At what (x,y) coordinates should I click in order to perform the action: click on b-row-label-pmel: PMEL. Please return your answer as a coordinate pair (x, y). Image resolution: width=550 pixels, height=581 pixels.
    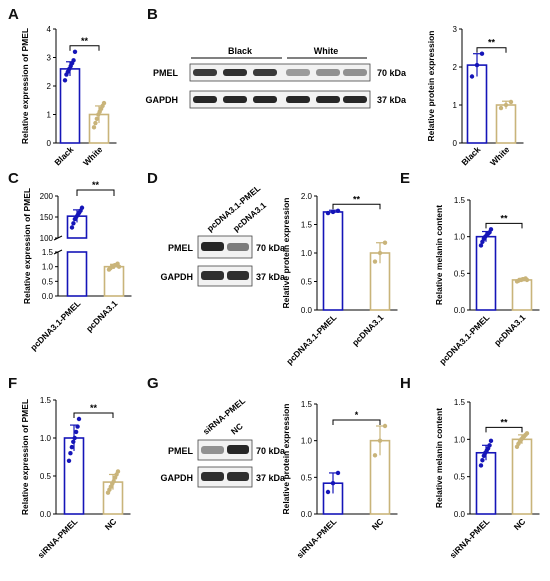
    Looking at the image, I should click on (166, 73).